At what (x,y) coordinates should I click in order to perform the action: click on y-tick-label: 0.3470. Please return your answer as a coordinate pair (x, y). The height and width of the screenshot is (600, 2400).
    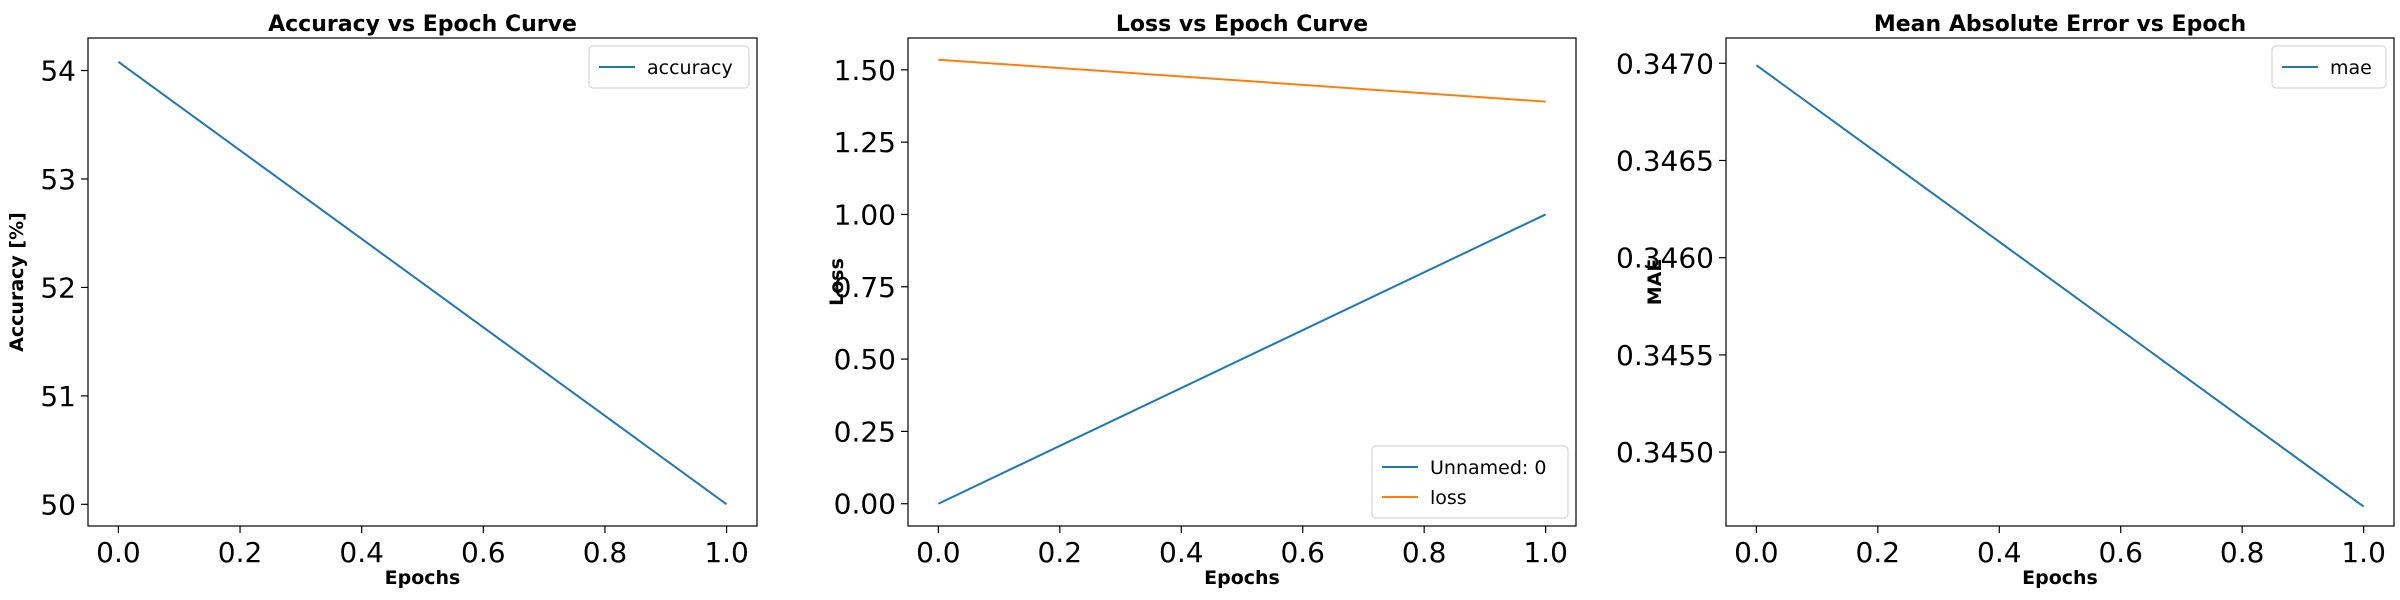
    Looking at the image, I should click on (1665, 63).